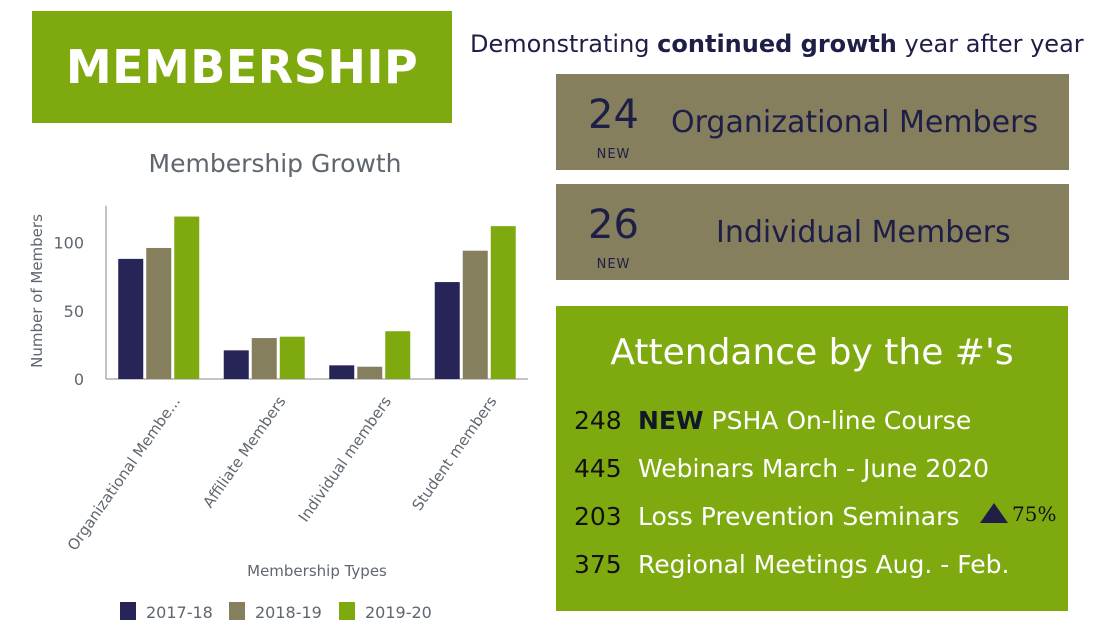  I want to click on x-tick-label: Student members, so click(454, 453).